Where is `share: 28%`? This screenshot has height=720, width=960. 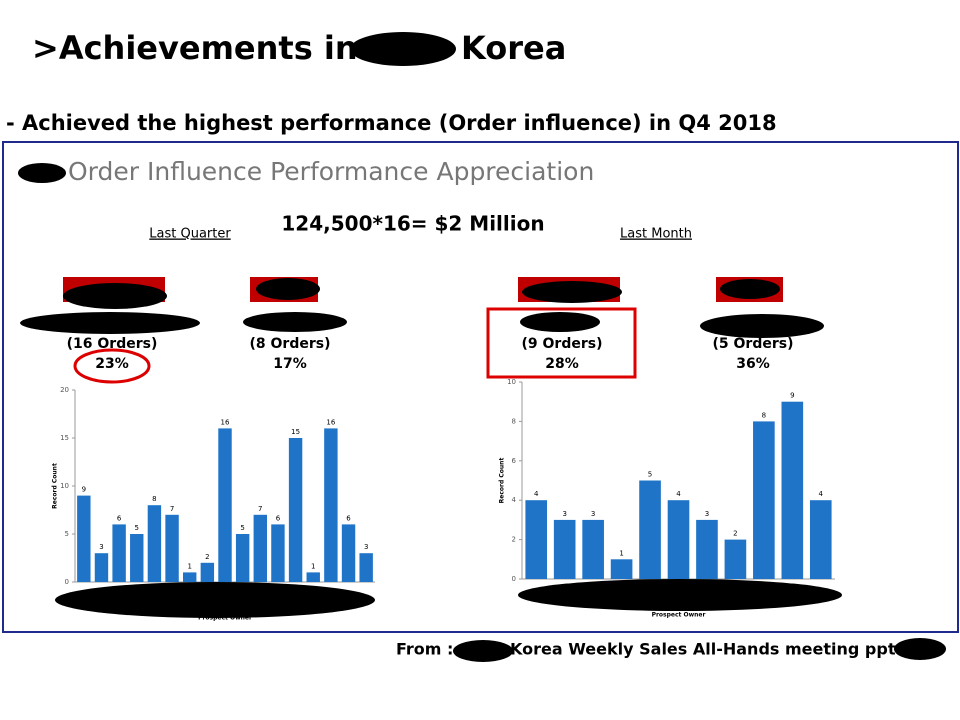
share: 28% is located at coordinates (562, 364).